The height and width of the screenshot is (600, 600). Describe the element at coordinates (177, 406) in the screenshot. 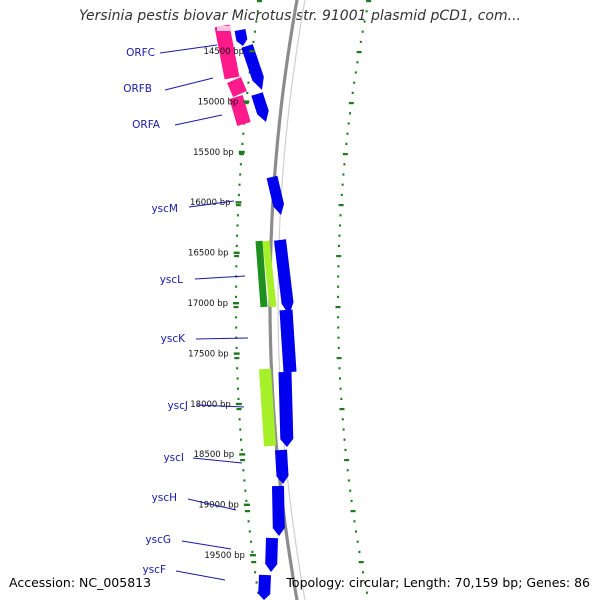

I see `gene-label-yscj: yscJ` at that location.